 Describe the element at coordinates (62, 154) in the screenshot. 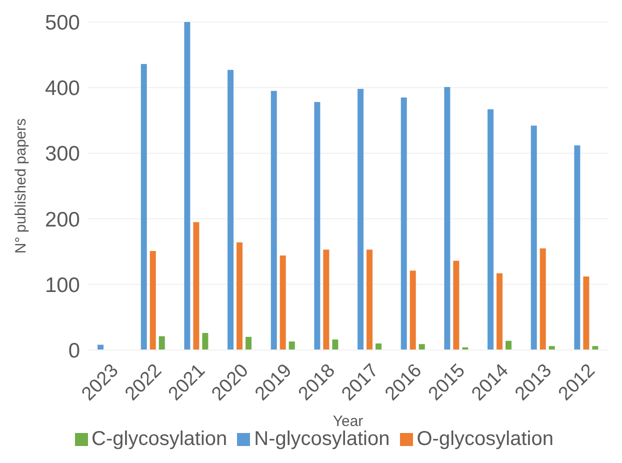

I see `y-tick-label: 300` at that location.